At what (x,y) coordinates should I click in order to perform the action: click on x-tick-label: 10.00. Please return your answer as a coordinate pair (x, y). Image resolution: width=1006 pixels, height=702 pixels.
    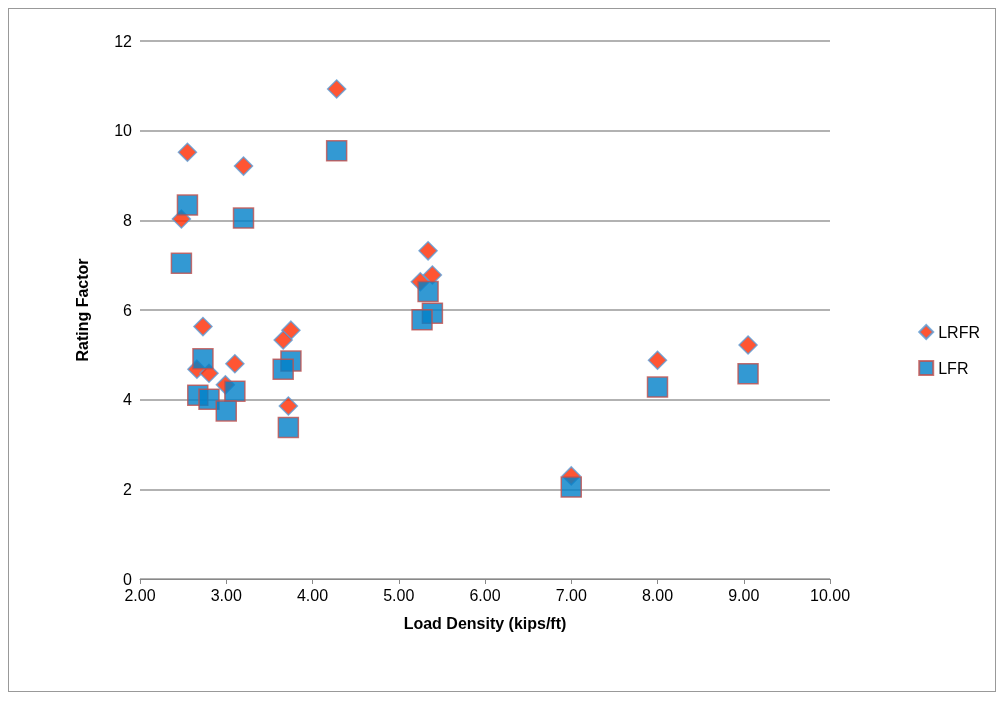
    Looking at the image, I should click on (830, 595).